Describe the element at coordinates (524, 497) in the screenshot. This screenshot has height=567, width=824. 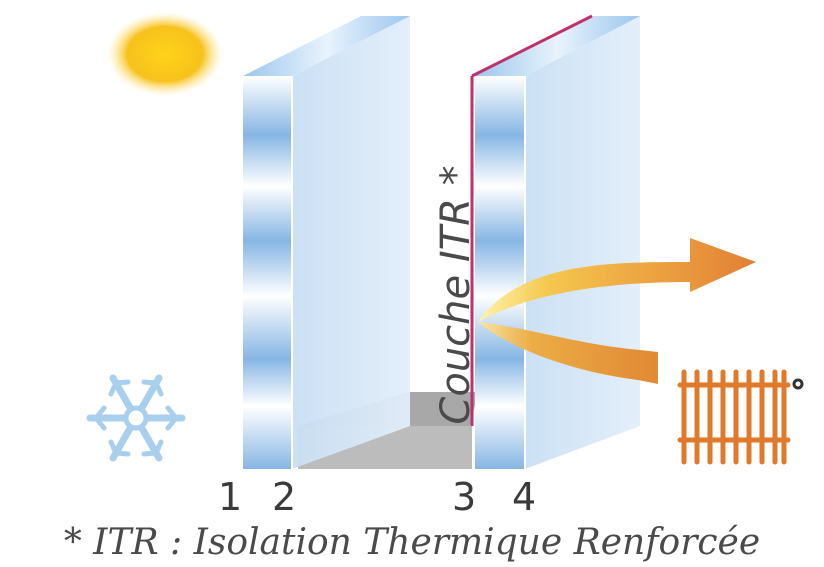
I see `face-label-4: 4` at that location.